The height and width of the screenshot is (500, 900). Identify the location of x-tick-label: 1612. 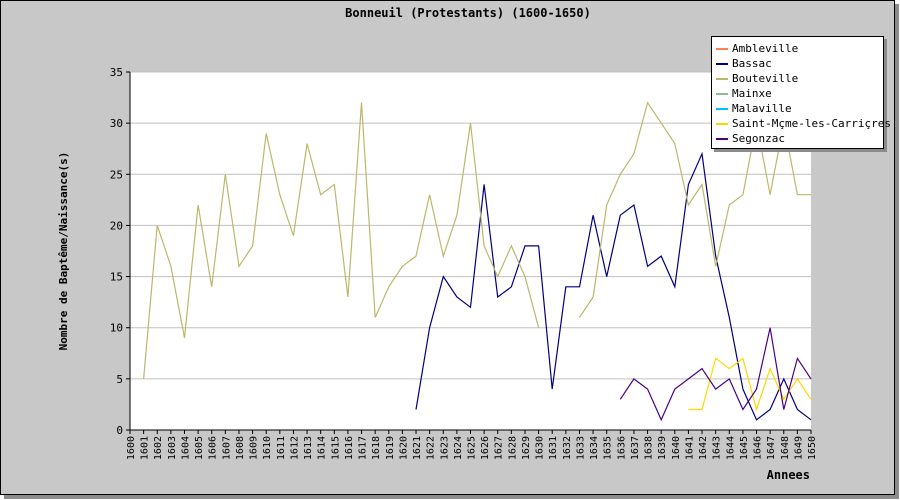
(294, 448).